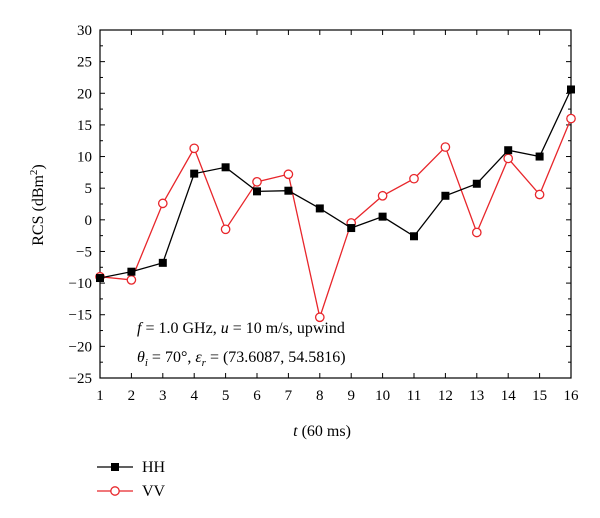 This screenshot has height=518, width=600. I want to click on x-axis-label-unit: (60 ms), so click(324, 431).